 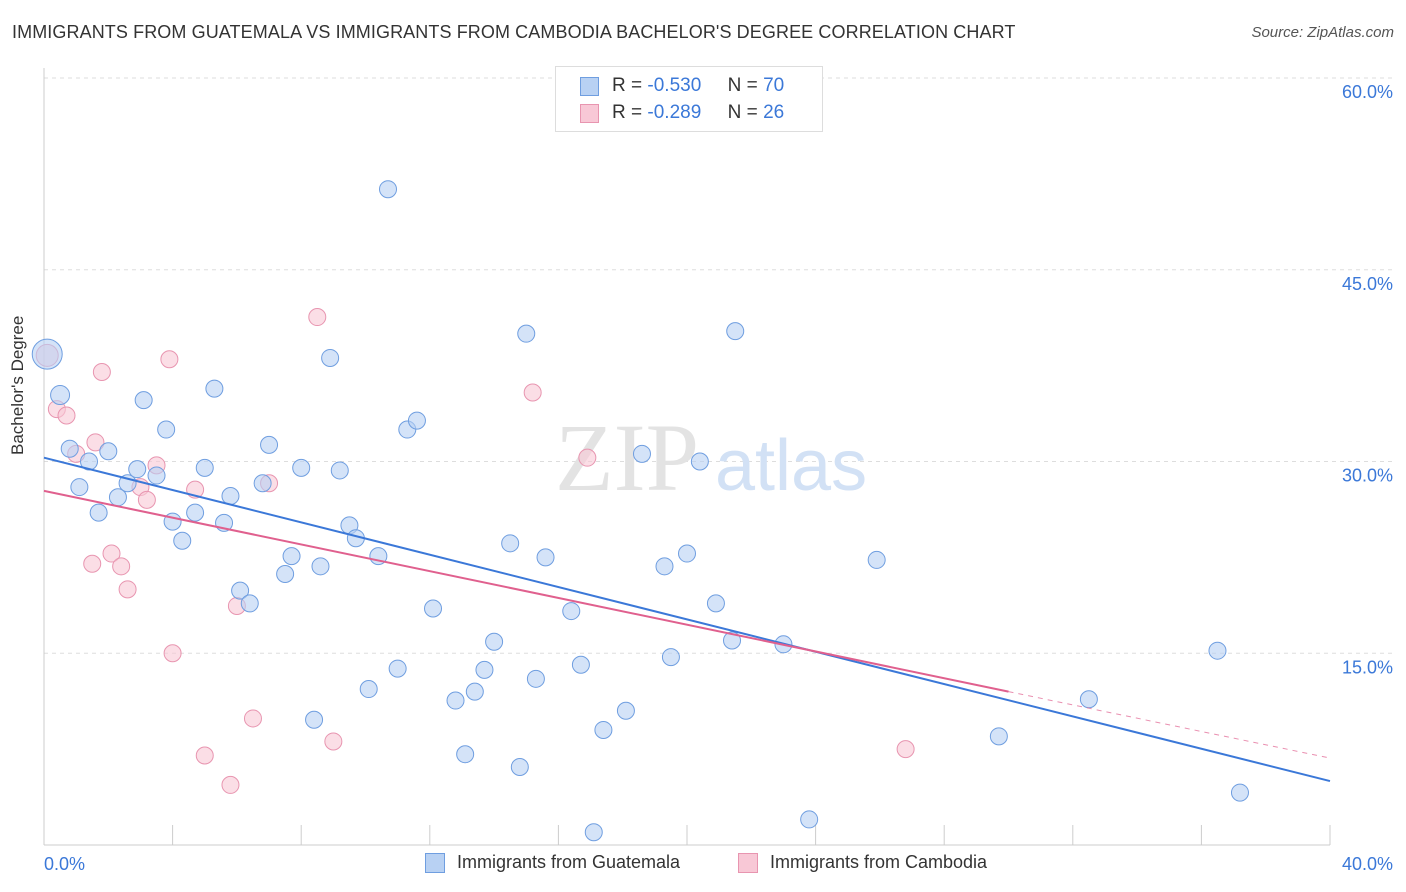 What do you see at coordinates (64, 864) in the screenshot?
I see `x-tick-label: 0.0%` at bounding box center [64, 864].